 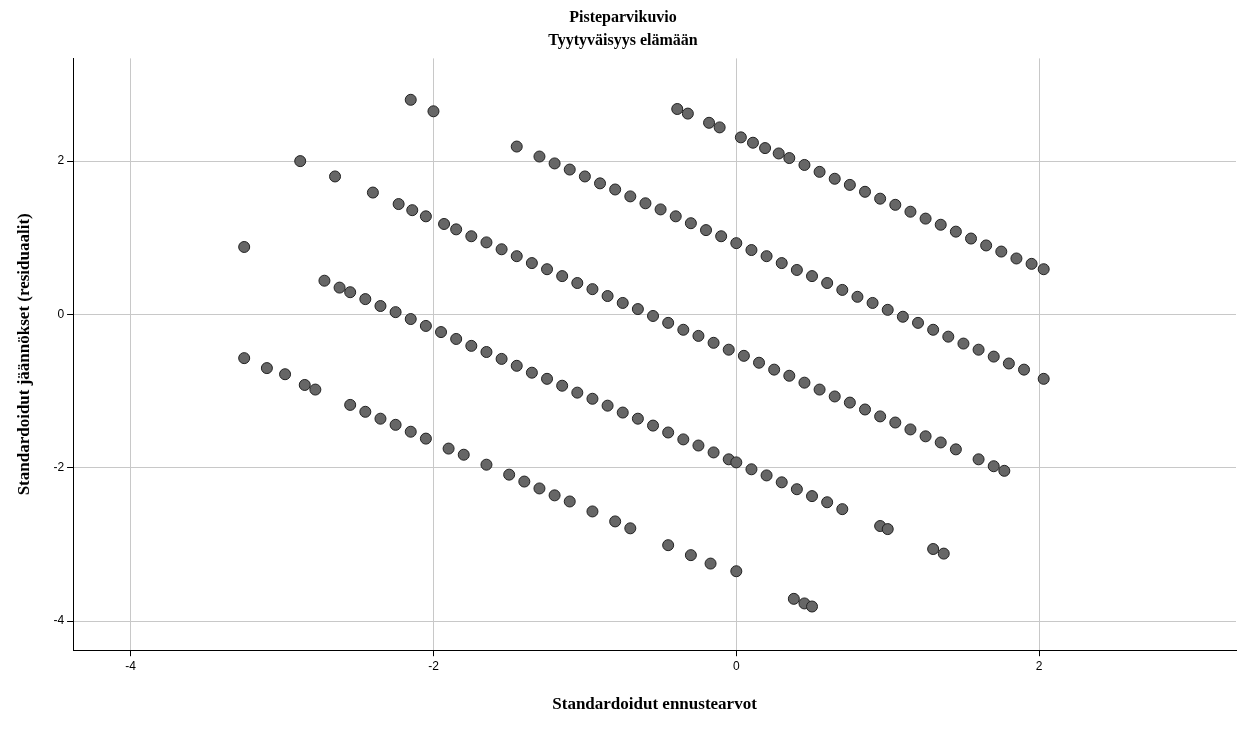 What do you see at coordinates (434, 665) in the screenshot?
I see `x-tick-label: -2` at bounding box center [434, 665].